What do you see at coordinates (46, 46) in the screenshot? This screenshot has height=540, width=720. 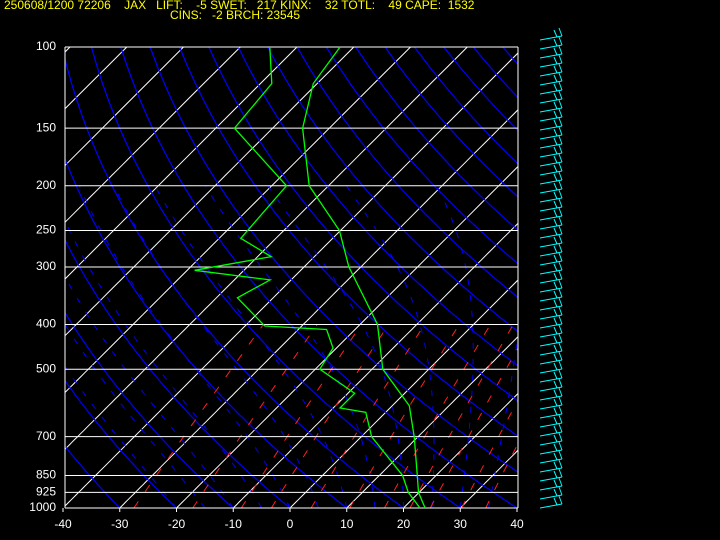 I see `y-tick-label: 100` at bounding box center [46, 46].